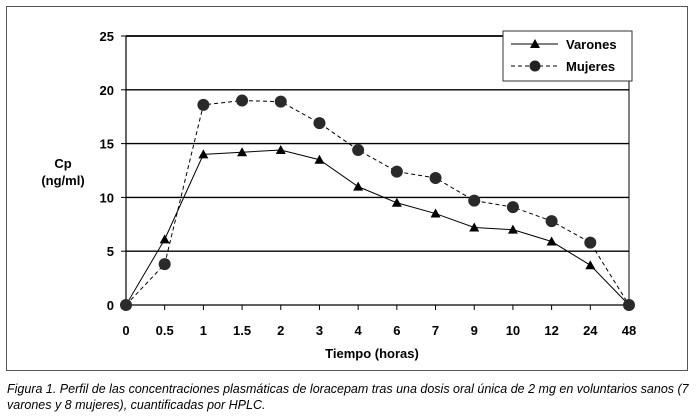 The width and height of the screenshot is (698, 419). What do you see at coordinates (107, 36) in the screenshot?
I see `y-tick-label: 25` at bounding box center [107, 36].